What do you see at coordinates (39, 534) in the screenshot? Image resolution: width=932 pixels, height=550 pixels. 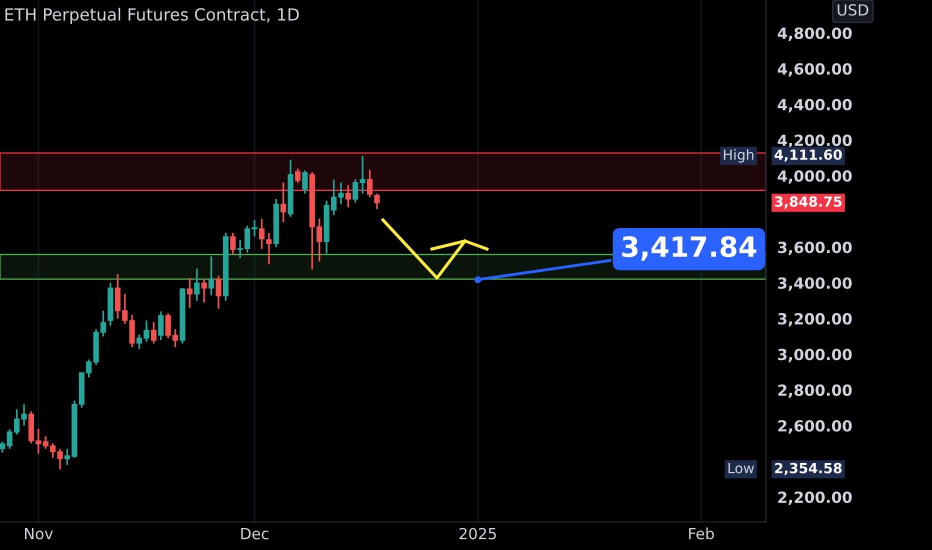 I see `x-tick-label: Nov` at bounding box center [39, 534].